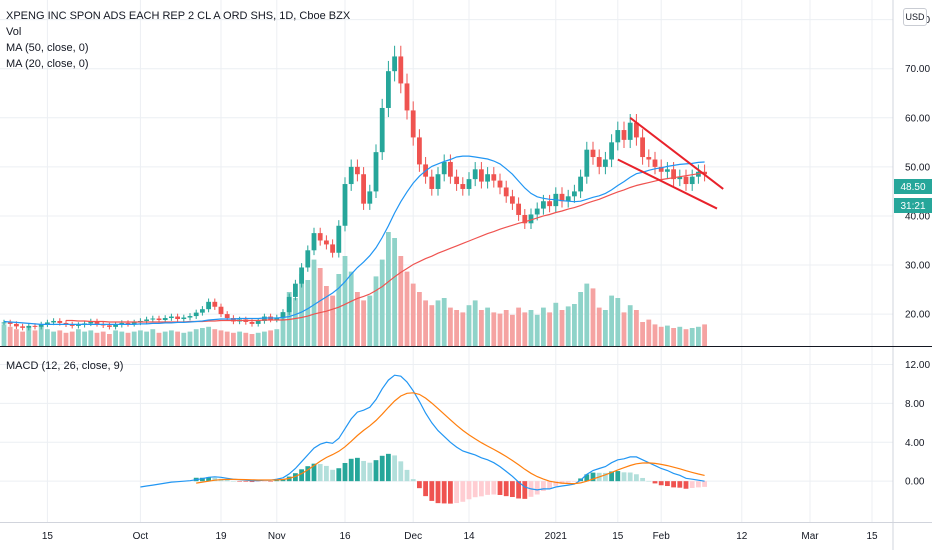 This screenshot has height=550, width=932. Describe the element at coordinates (14, 32) in the screenshot. I see `legend-vol: Vol` at that location.